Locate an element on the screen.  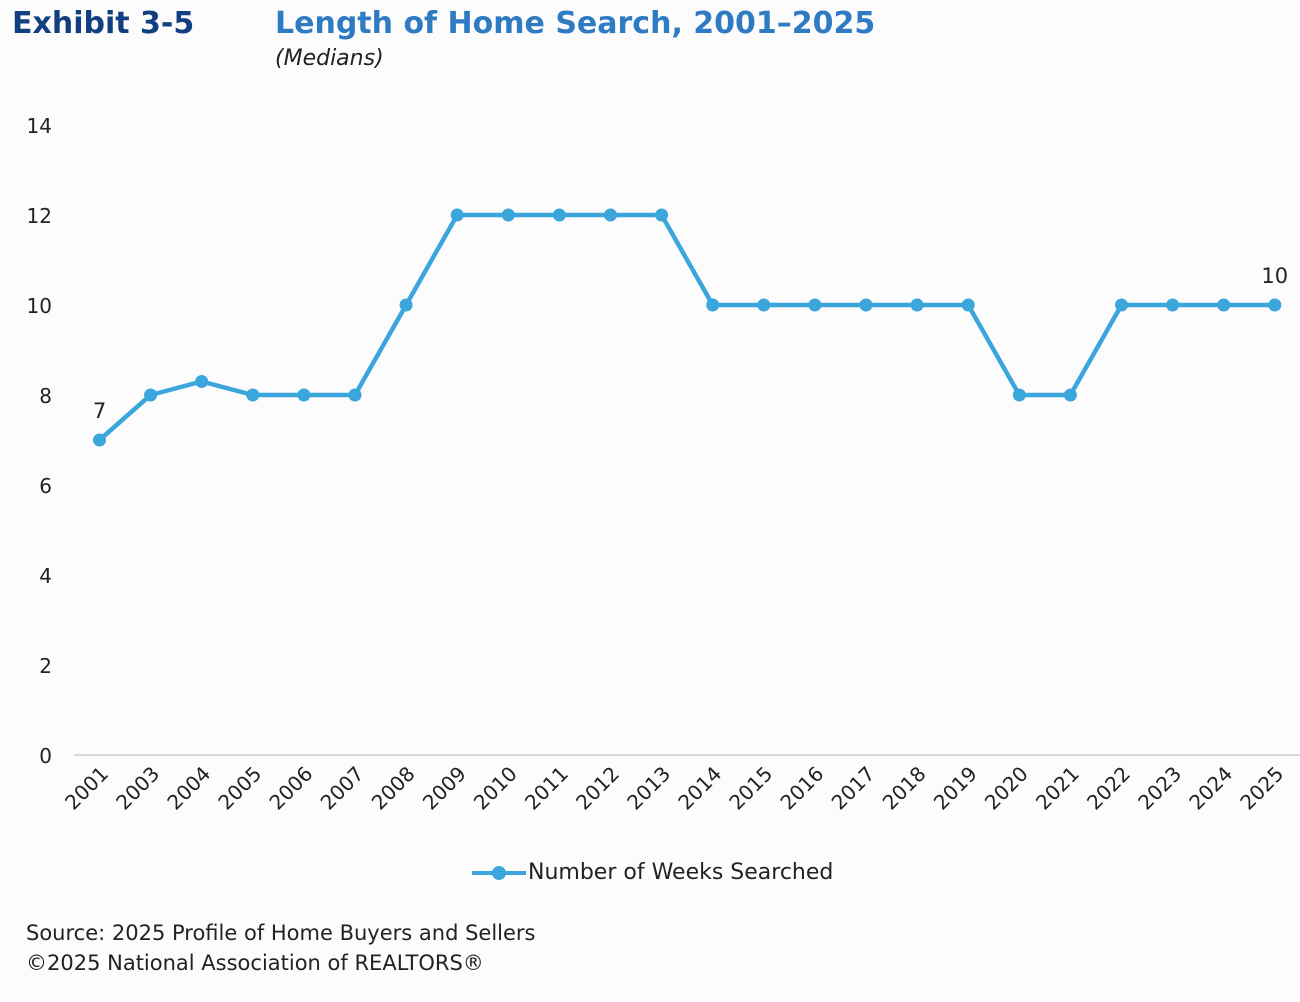
x-tick-label: 2009 is located at coordinates (444, 788).